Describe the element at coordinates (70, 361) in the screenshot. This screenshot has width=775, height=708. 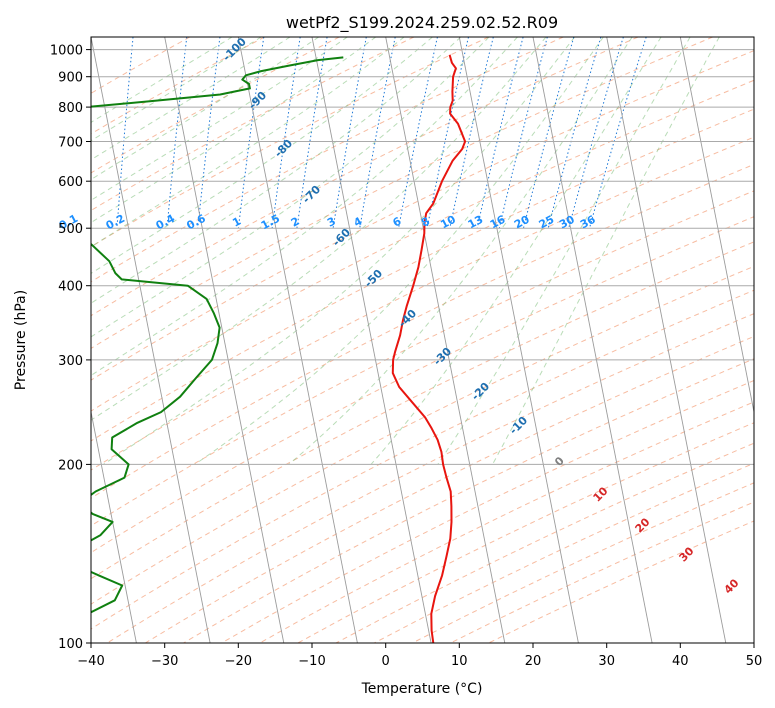
I see `y-tick-label: 300` at that location.